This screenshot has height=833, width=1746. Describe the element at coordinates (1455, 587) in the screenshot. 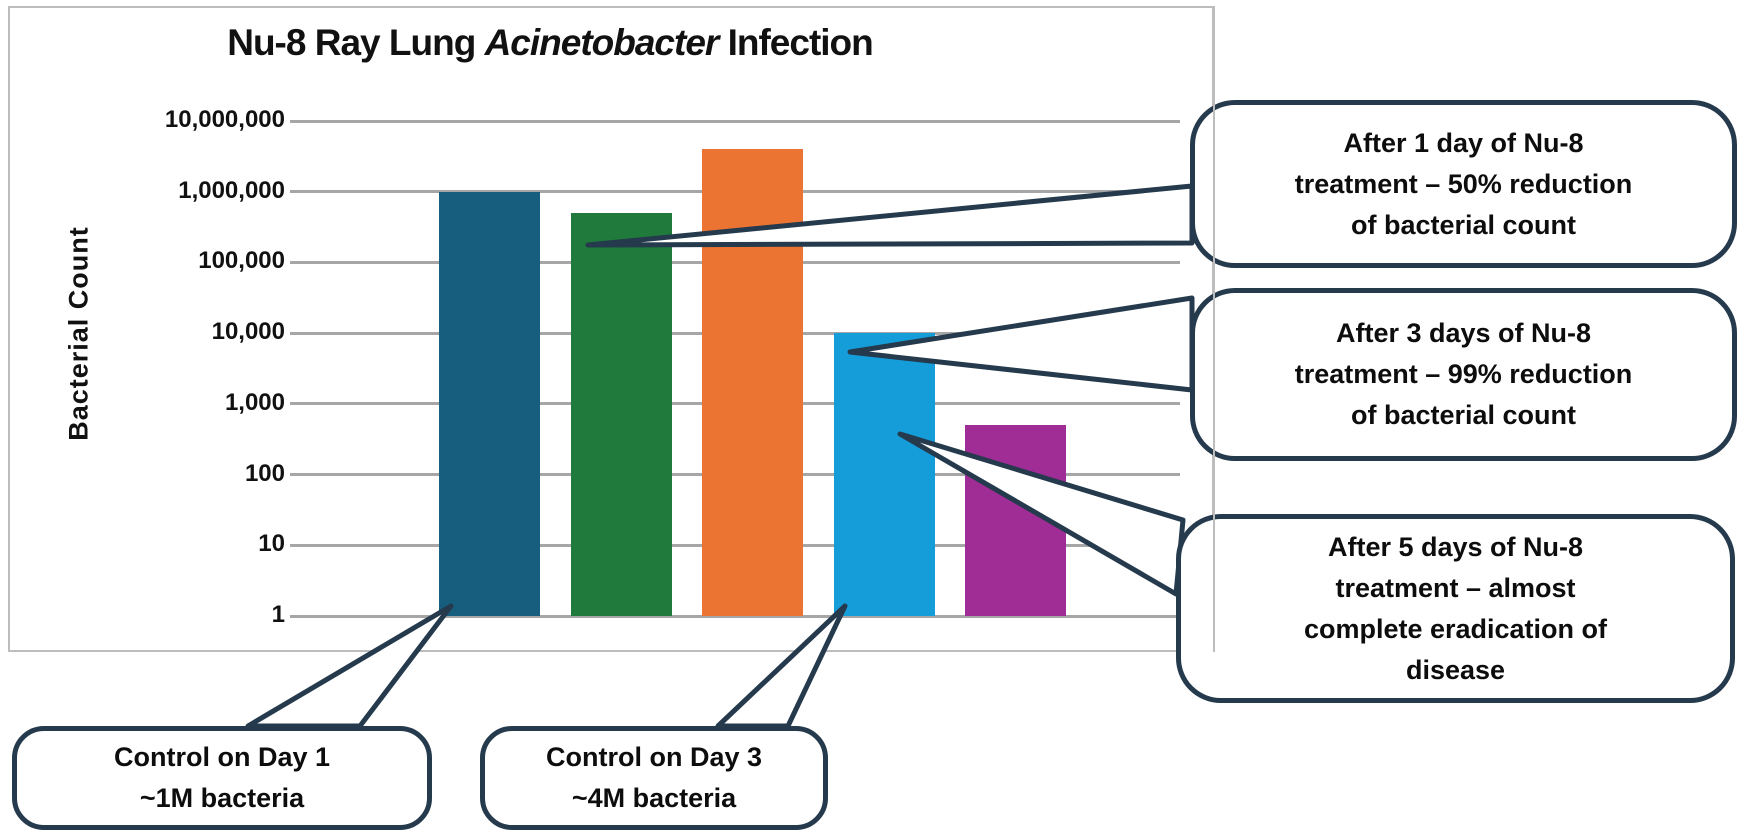

I see `callout-line: treatment – almost` at that location.